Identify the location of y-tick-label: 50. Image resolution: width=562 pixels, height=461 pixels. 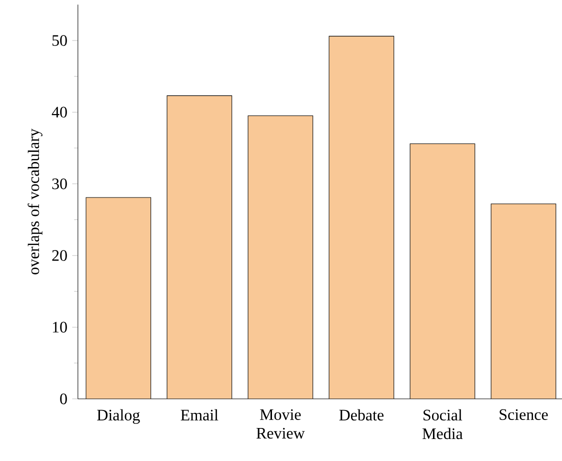
(59, 40).